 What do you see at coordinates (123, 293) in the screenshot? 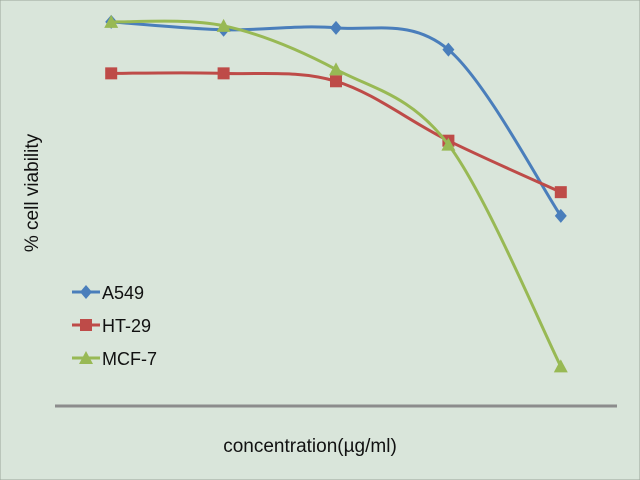
I see `legend-label-a549: A549` at bounding box center [123, 293].